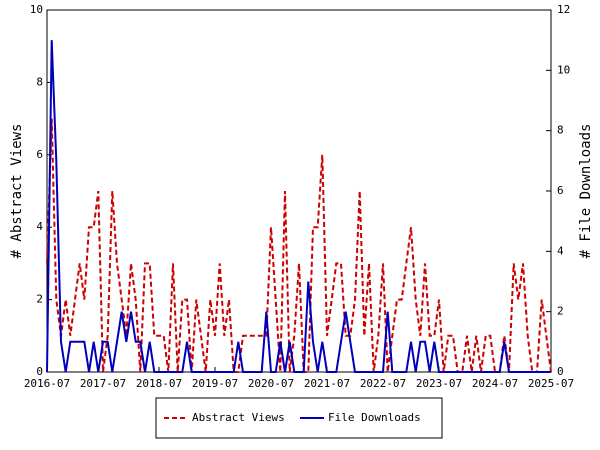 The width and height of the screenshot is (600, 450). I want to click on y2-tick-label: 8, so click(560, 130).